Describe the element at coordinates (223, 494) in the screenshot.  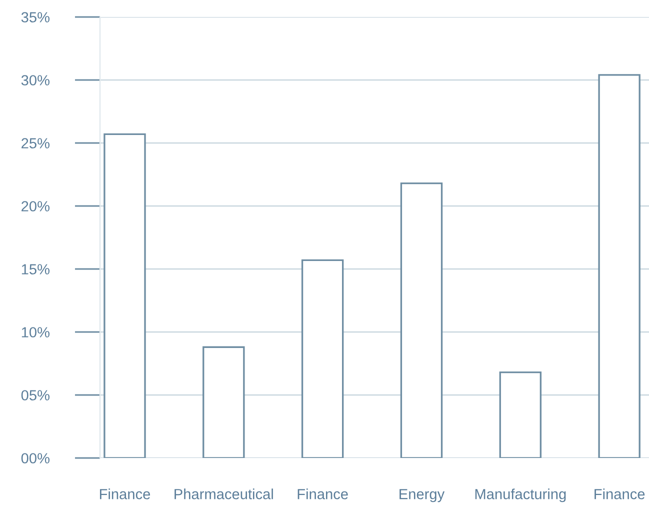
I see `x-tick-label: Pharmaceutical` at that location.